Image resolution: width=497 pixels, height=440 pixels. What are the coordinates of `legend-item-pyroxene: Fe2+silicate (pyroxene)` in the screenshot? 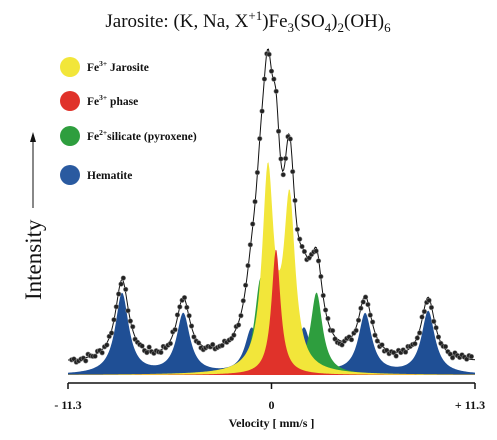 It's located at (128, 136).